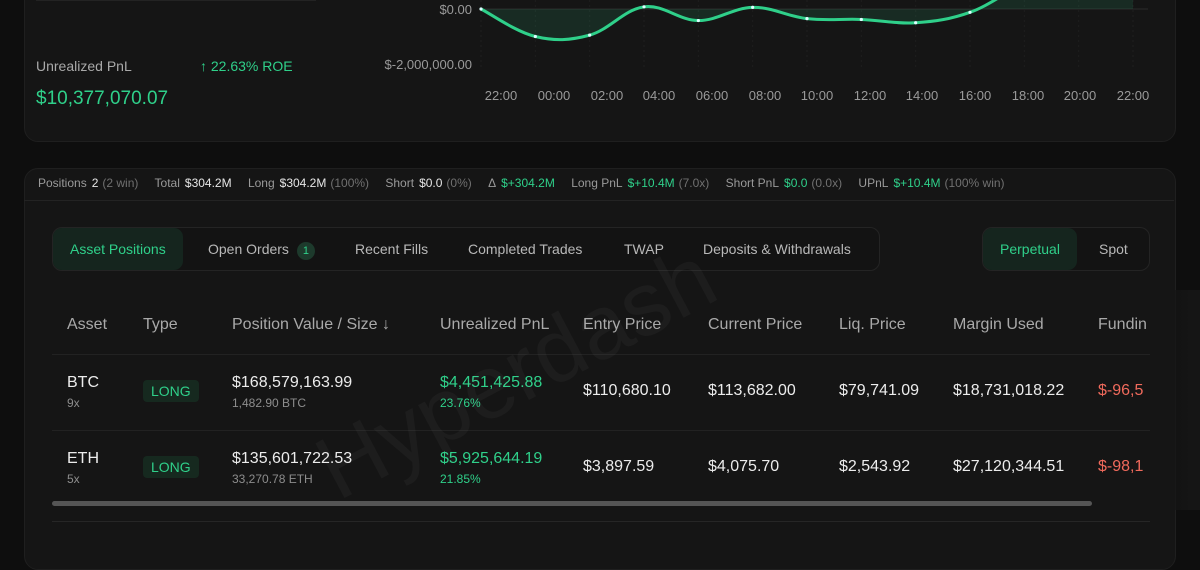  I want to click on tab-asset-positions: Asset Positions, so click(118, 249).